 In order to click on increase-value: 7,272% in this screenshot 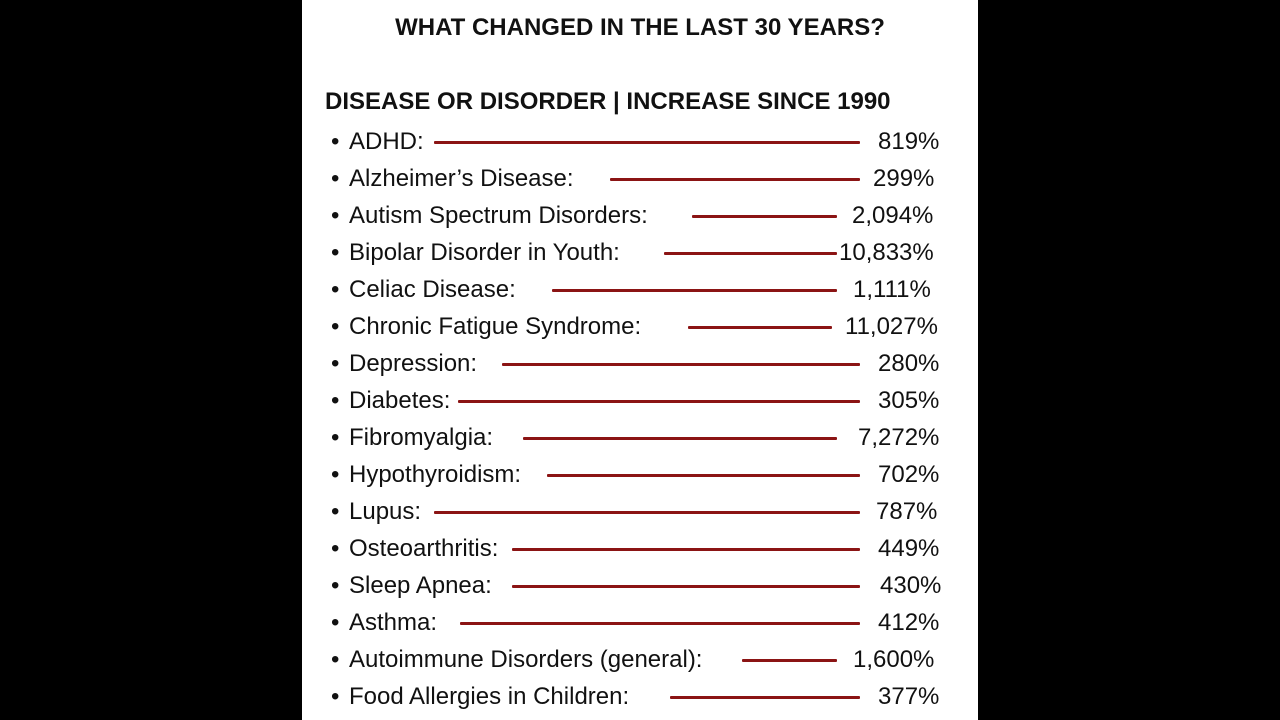, I will do `click(899, 437)`.